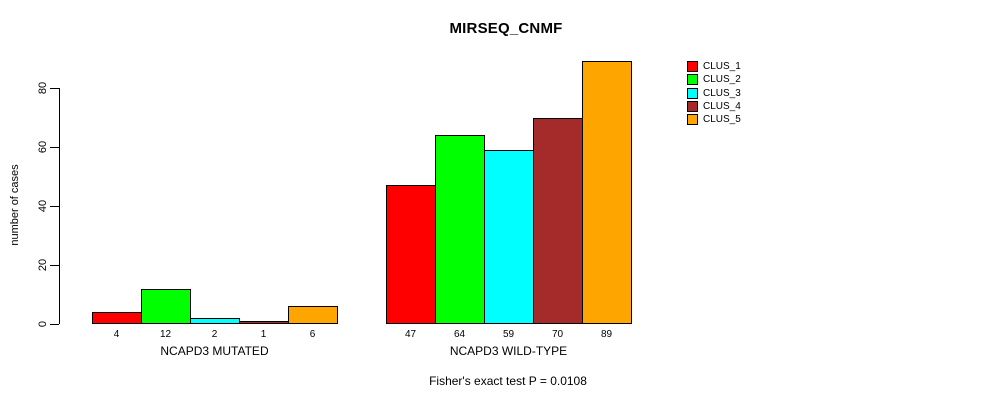 This screenshot has height=400, width=990. What do you see at coordinates (722, 67) in the screenshot?
I see `legend-item-label: CLUS_1` at bounding box center [722, 67].